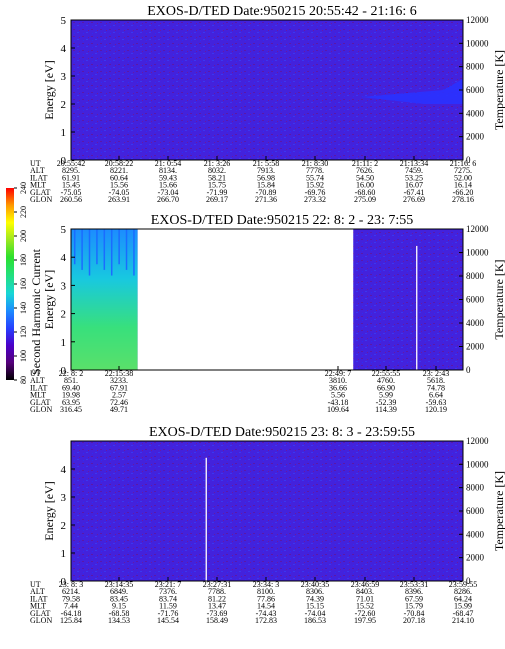 Image resolution: width=505 pixels, height=649 pixels. Describe the element at coordinates (119, 177) in the screenshot. I see `orbit-cell: 60.64` at that location.